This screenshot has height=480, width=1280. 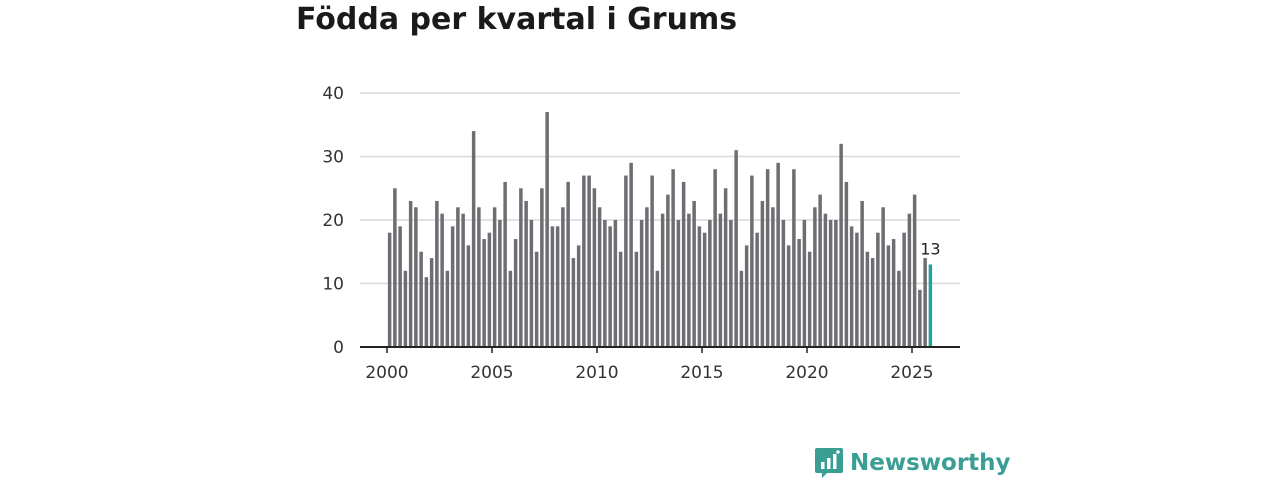 I want to click on newsworthy-logo-text: Newsworthy, so click(x=930, y=463).